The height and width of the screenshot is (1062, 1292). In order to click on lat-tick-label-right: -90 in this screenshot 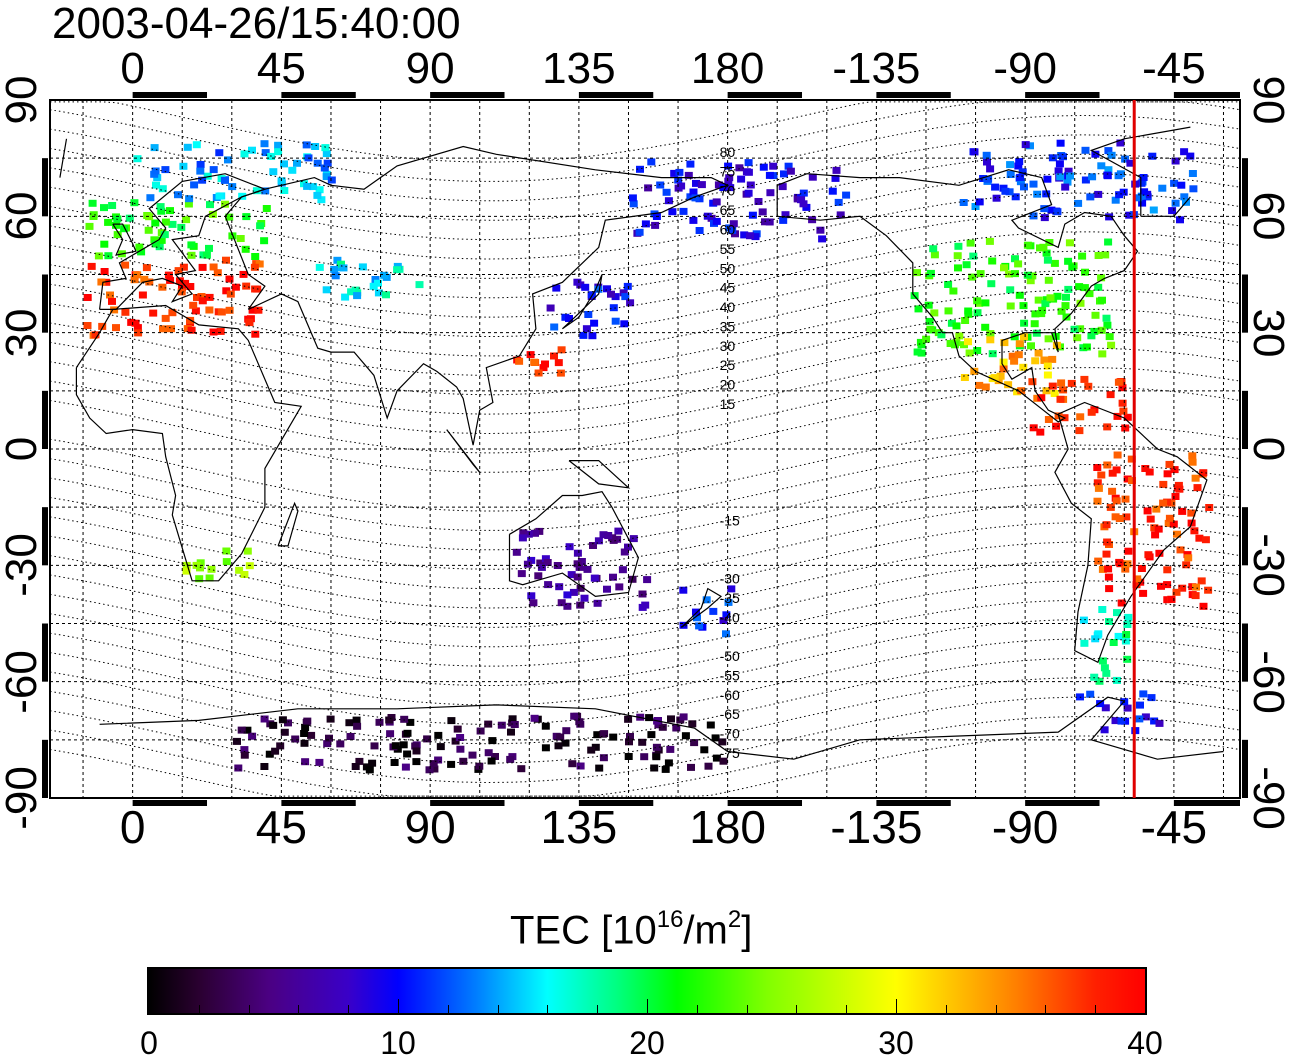, I will do `click(1268, 798)`.